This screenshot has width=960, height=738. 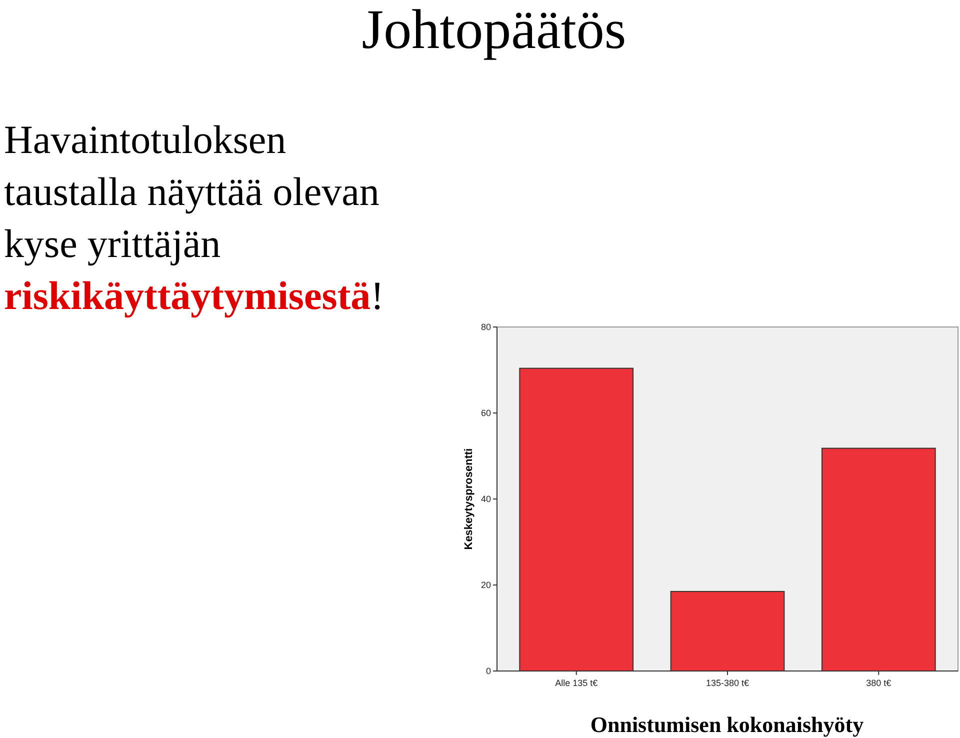 What do you see at coordinates (469, 499) in the screenshot?
I see `y-axis-title: Keskeytysprosentti` at bounding box center [469, 499].